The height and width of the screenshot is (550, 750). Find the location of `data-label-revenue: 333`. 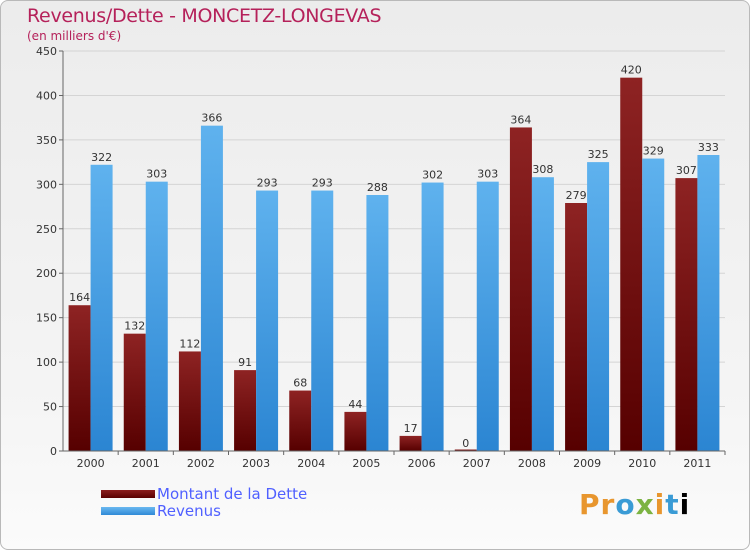

data-label-revenue: 333 is located at coordinates (708, 147).